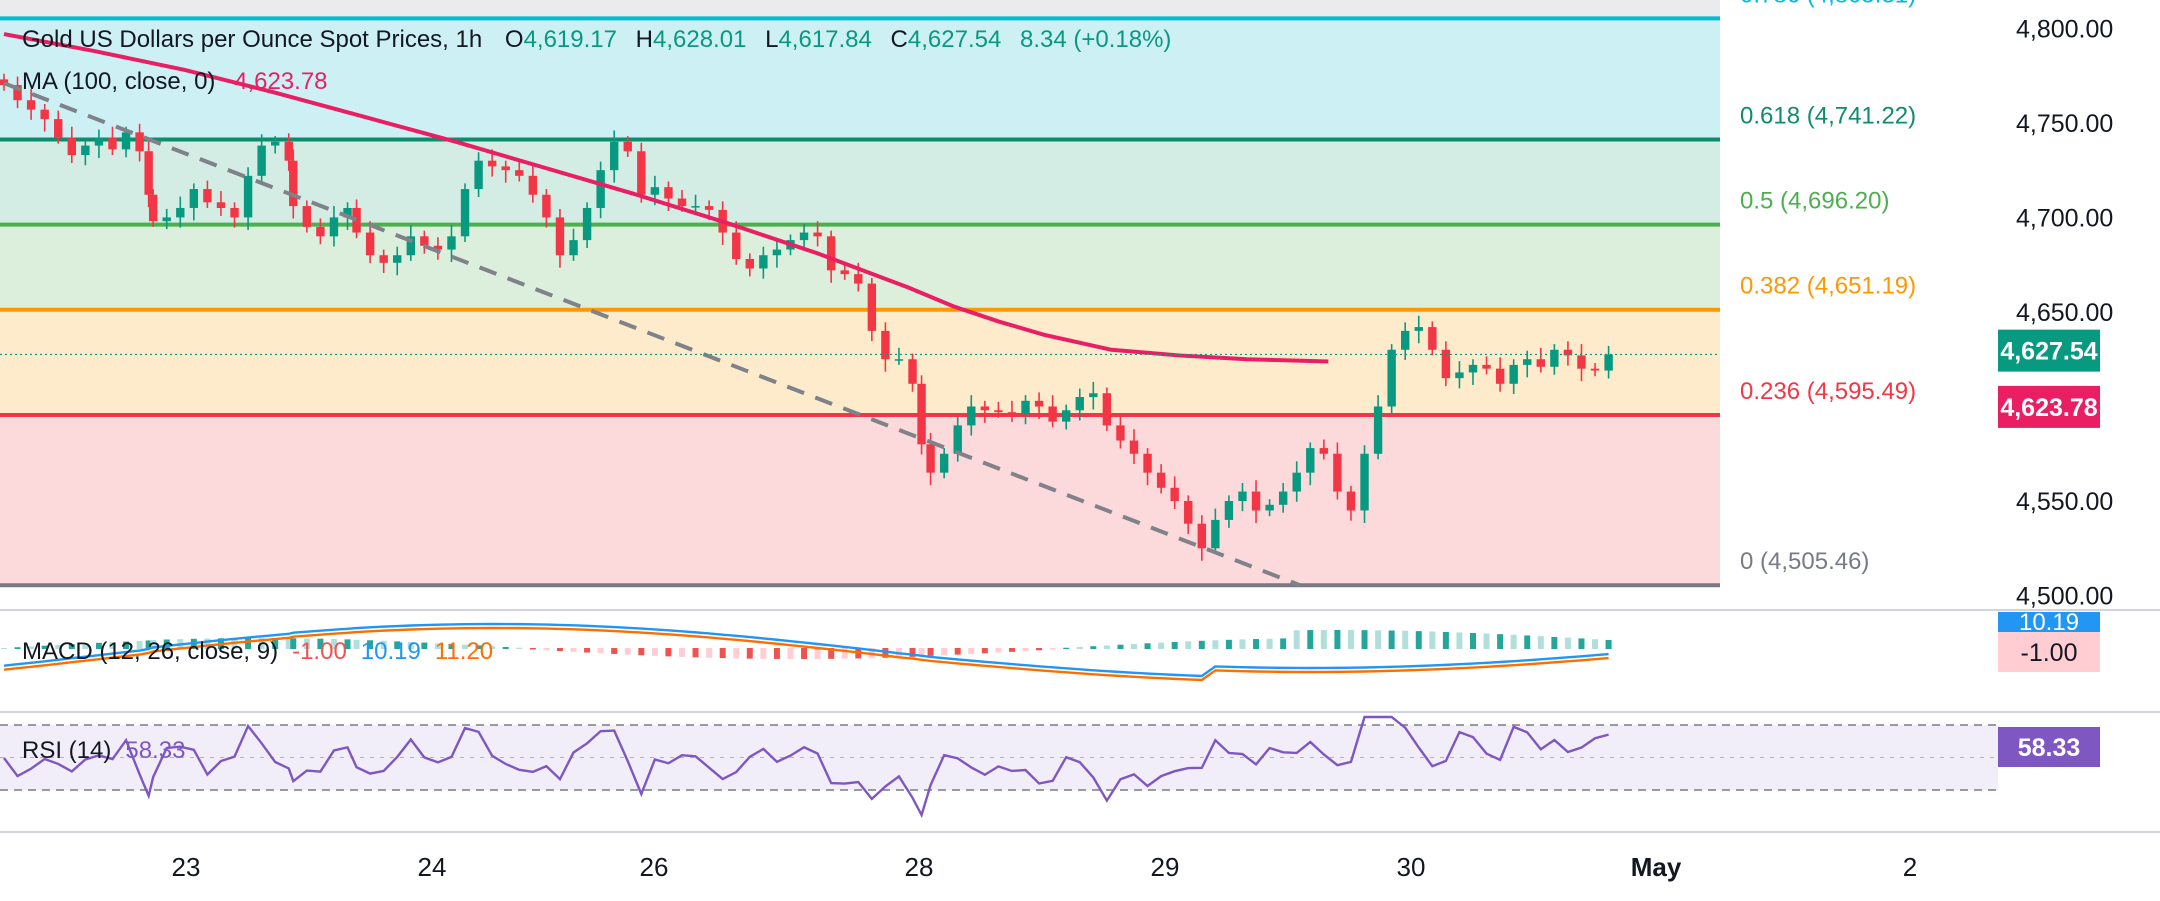 The image size is (2160, 901). Describe the element at coordinates (319, 651) in the screenshot. I see `macd-hist-value: -1.00` at that location.